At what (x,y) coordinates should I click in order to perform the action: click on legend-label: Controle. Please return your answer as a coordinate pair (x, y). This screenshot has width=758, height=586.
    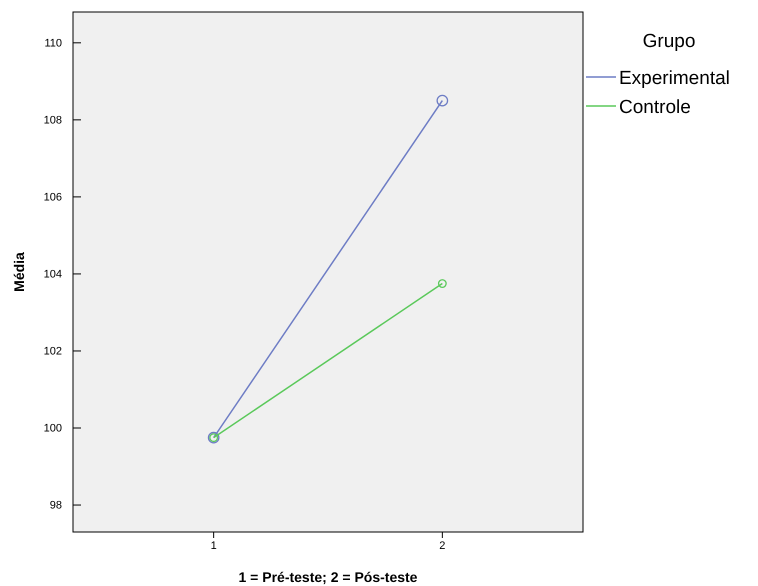
    Looking at the image, I should click on (655, 107).